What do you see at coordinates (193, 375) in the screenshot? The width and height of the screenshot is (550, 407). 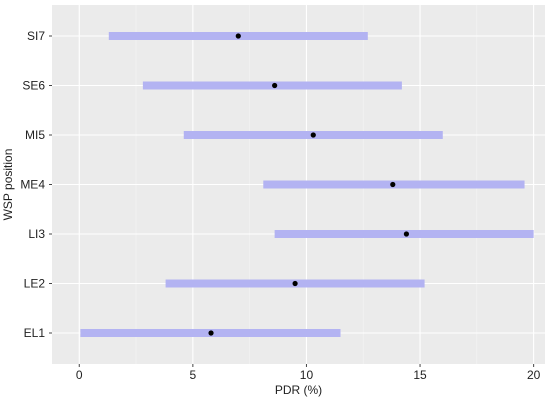 I see `x-tick-label: 5` at bounding box center [193, 375].